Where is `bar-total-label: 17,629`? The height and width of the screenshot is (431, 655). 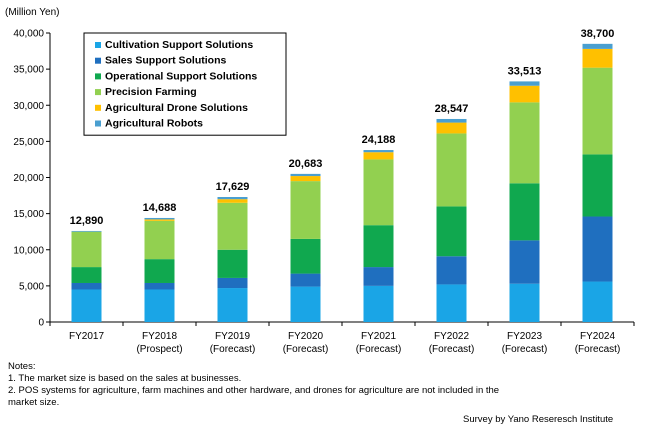
bar-total-label: 17,629 is located at coordinates (233, 187).